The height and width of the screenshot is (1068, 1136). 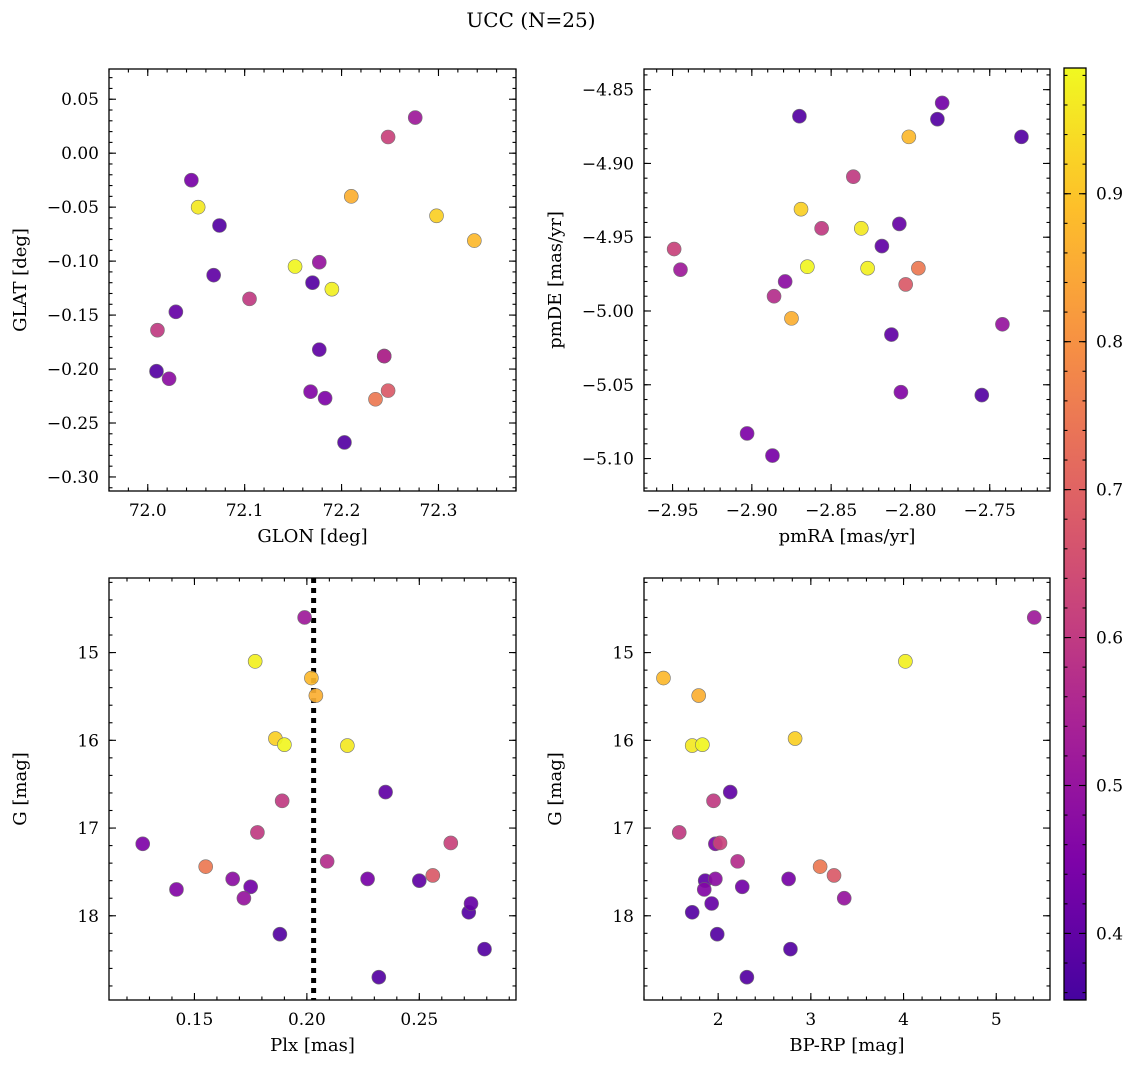 I want to click on x-tick-label: 3, so click(x=810, y=1020).